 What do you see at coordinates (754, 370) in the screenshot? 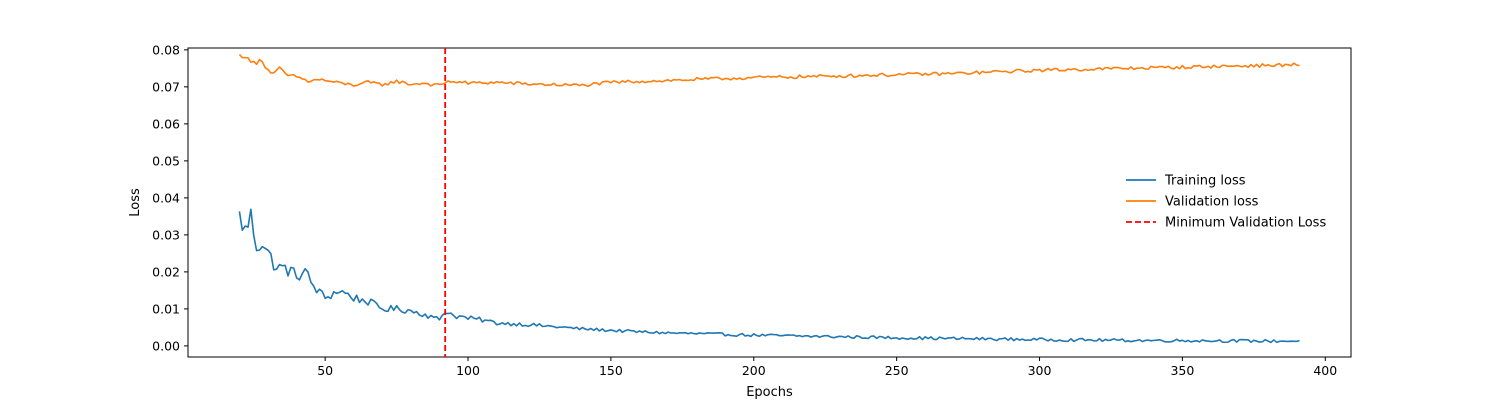
I see `x-tick-label: 200` at bounding box center [754, 370].